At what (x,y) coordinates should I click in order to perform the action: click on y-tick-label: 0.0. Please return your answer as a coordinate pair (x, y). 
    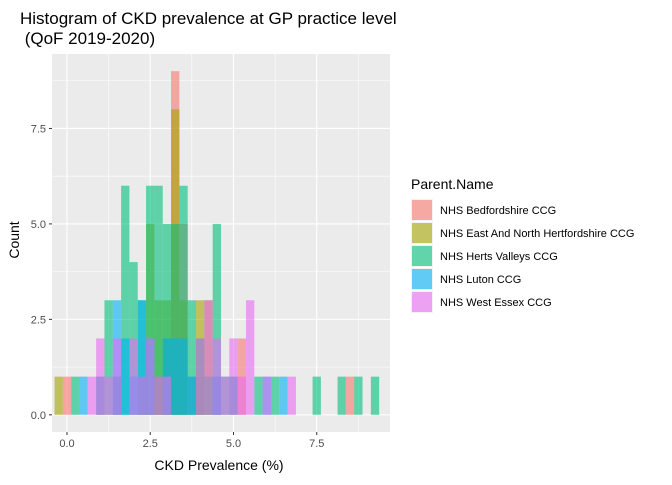
    Looking at the image, I should click on (38, 416).